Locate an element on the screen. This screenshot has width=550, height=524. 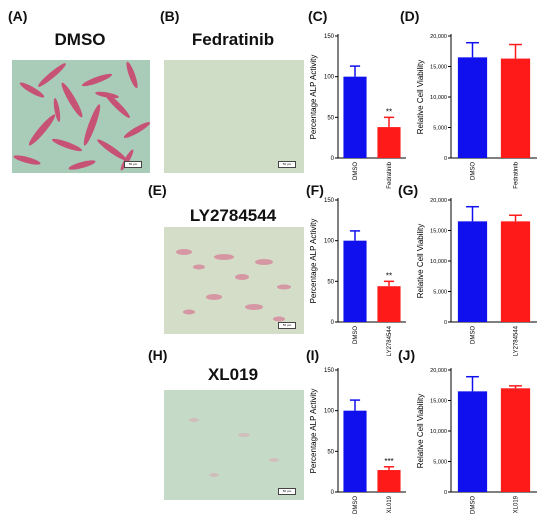
panel-label-a: (A) is located at coordinates (18, 16).